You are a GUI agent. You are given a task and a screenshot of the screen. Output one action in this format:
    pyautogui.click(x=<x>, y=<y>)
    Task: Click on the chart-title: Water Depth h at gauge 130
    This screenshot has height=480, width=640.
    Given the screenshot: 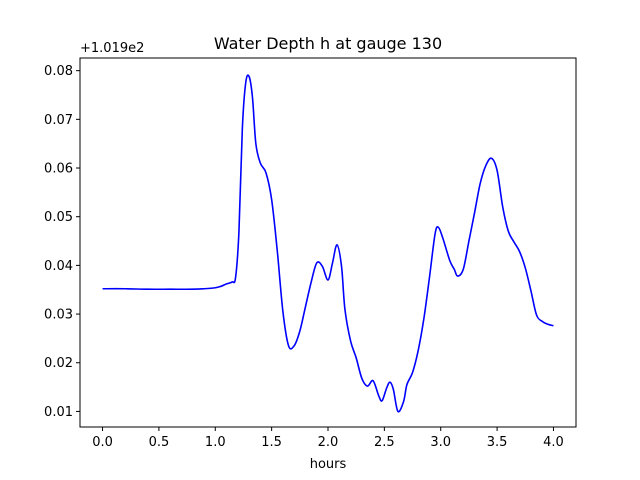 What is the action you would take?
    pyautogui.click(x=328, y=43)
    